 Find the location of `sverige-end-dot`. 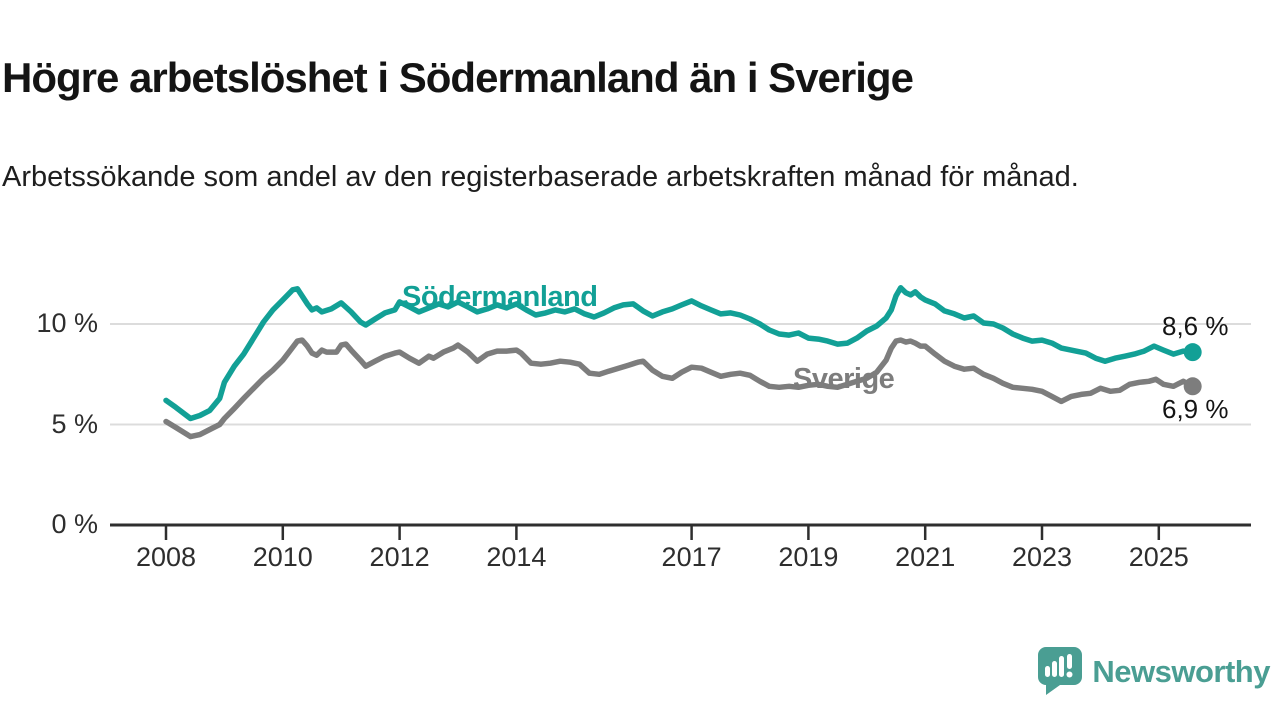

sverige-end-dot is located at coordinates (1192, 386).